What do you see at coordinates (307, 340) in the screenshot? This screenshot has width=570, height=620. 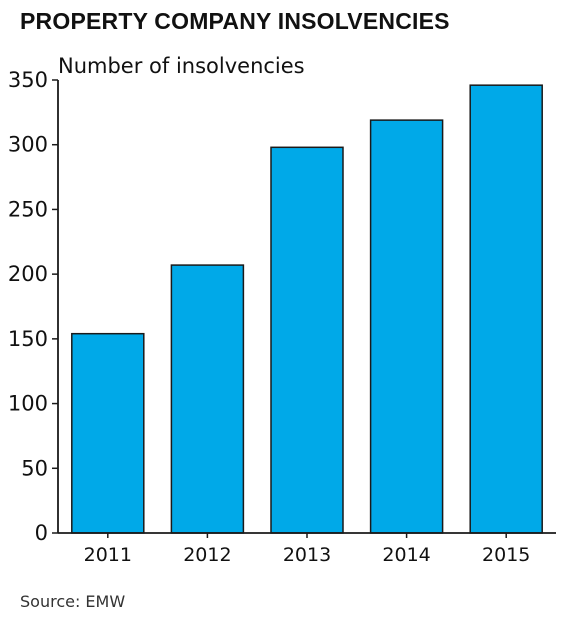 I see `bar-2013` at bounding box center [307, 340].